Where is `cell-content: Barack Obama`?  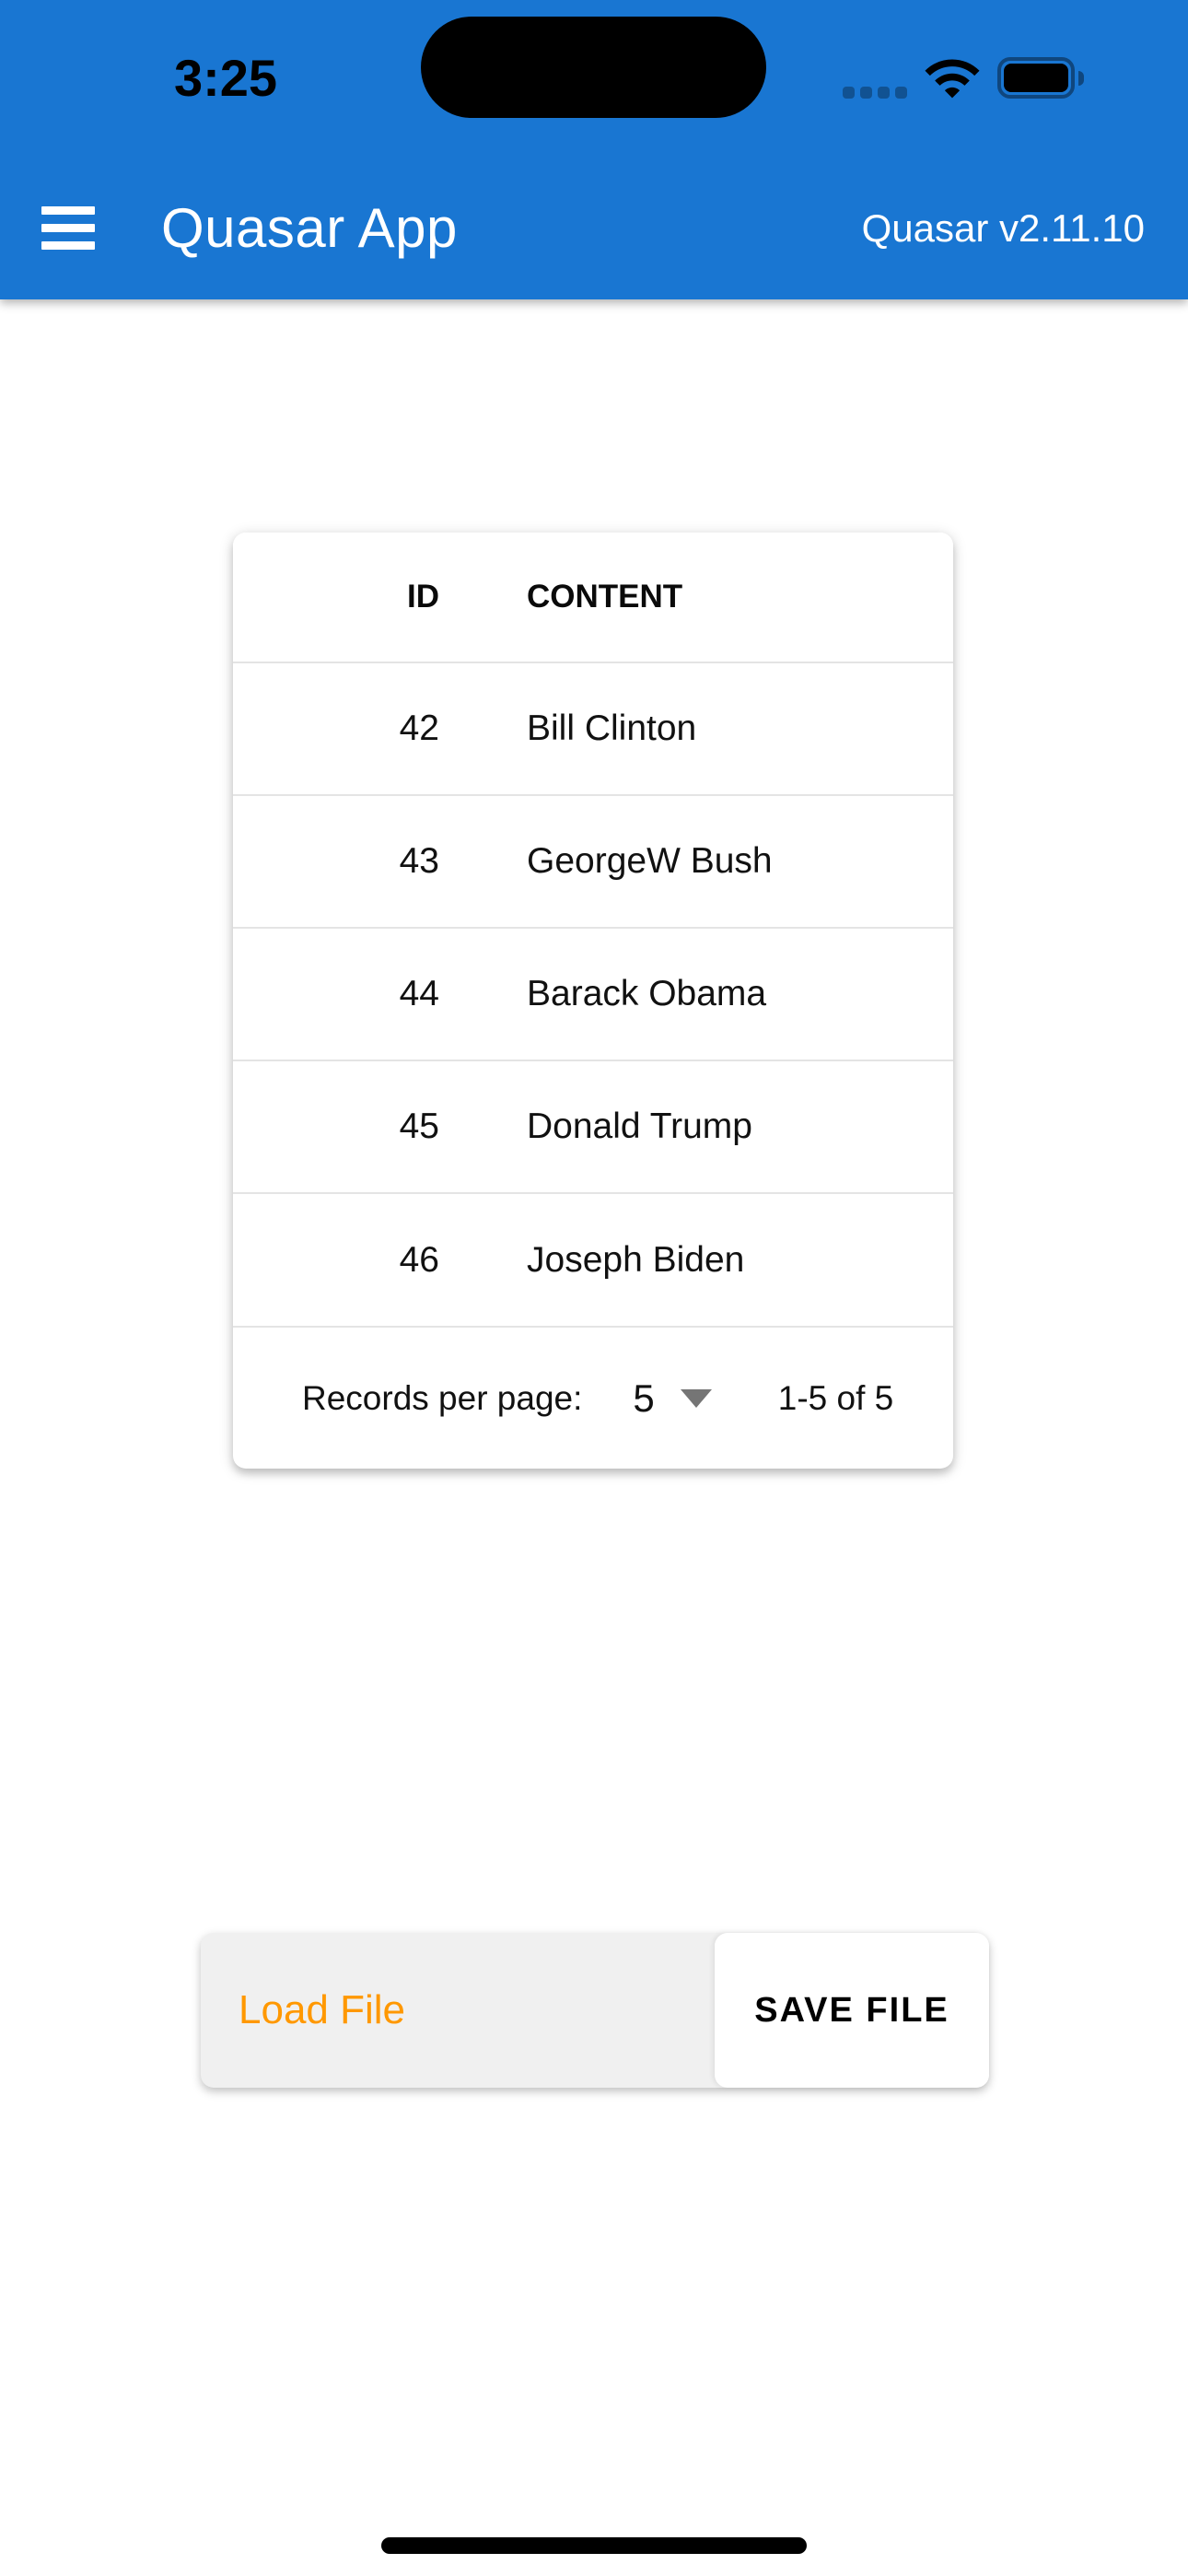 cell-content: Barack Obama is located at coordinates (696, 993).